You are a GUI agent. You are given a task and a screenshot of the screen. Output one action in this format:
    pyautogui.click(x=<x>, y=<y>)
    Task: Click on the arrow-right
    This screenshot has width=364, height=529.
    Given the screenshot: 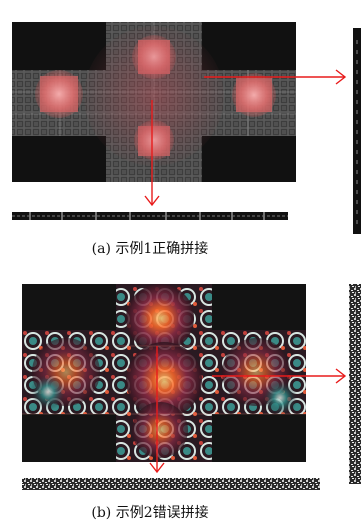 What is the action you would take?
    pyautogui.click(x=275, y=77)
    